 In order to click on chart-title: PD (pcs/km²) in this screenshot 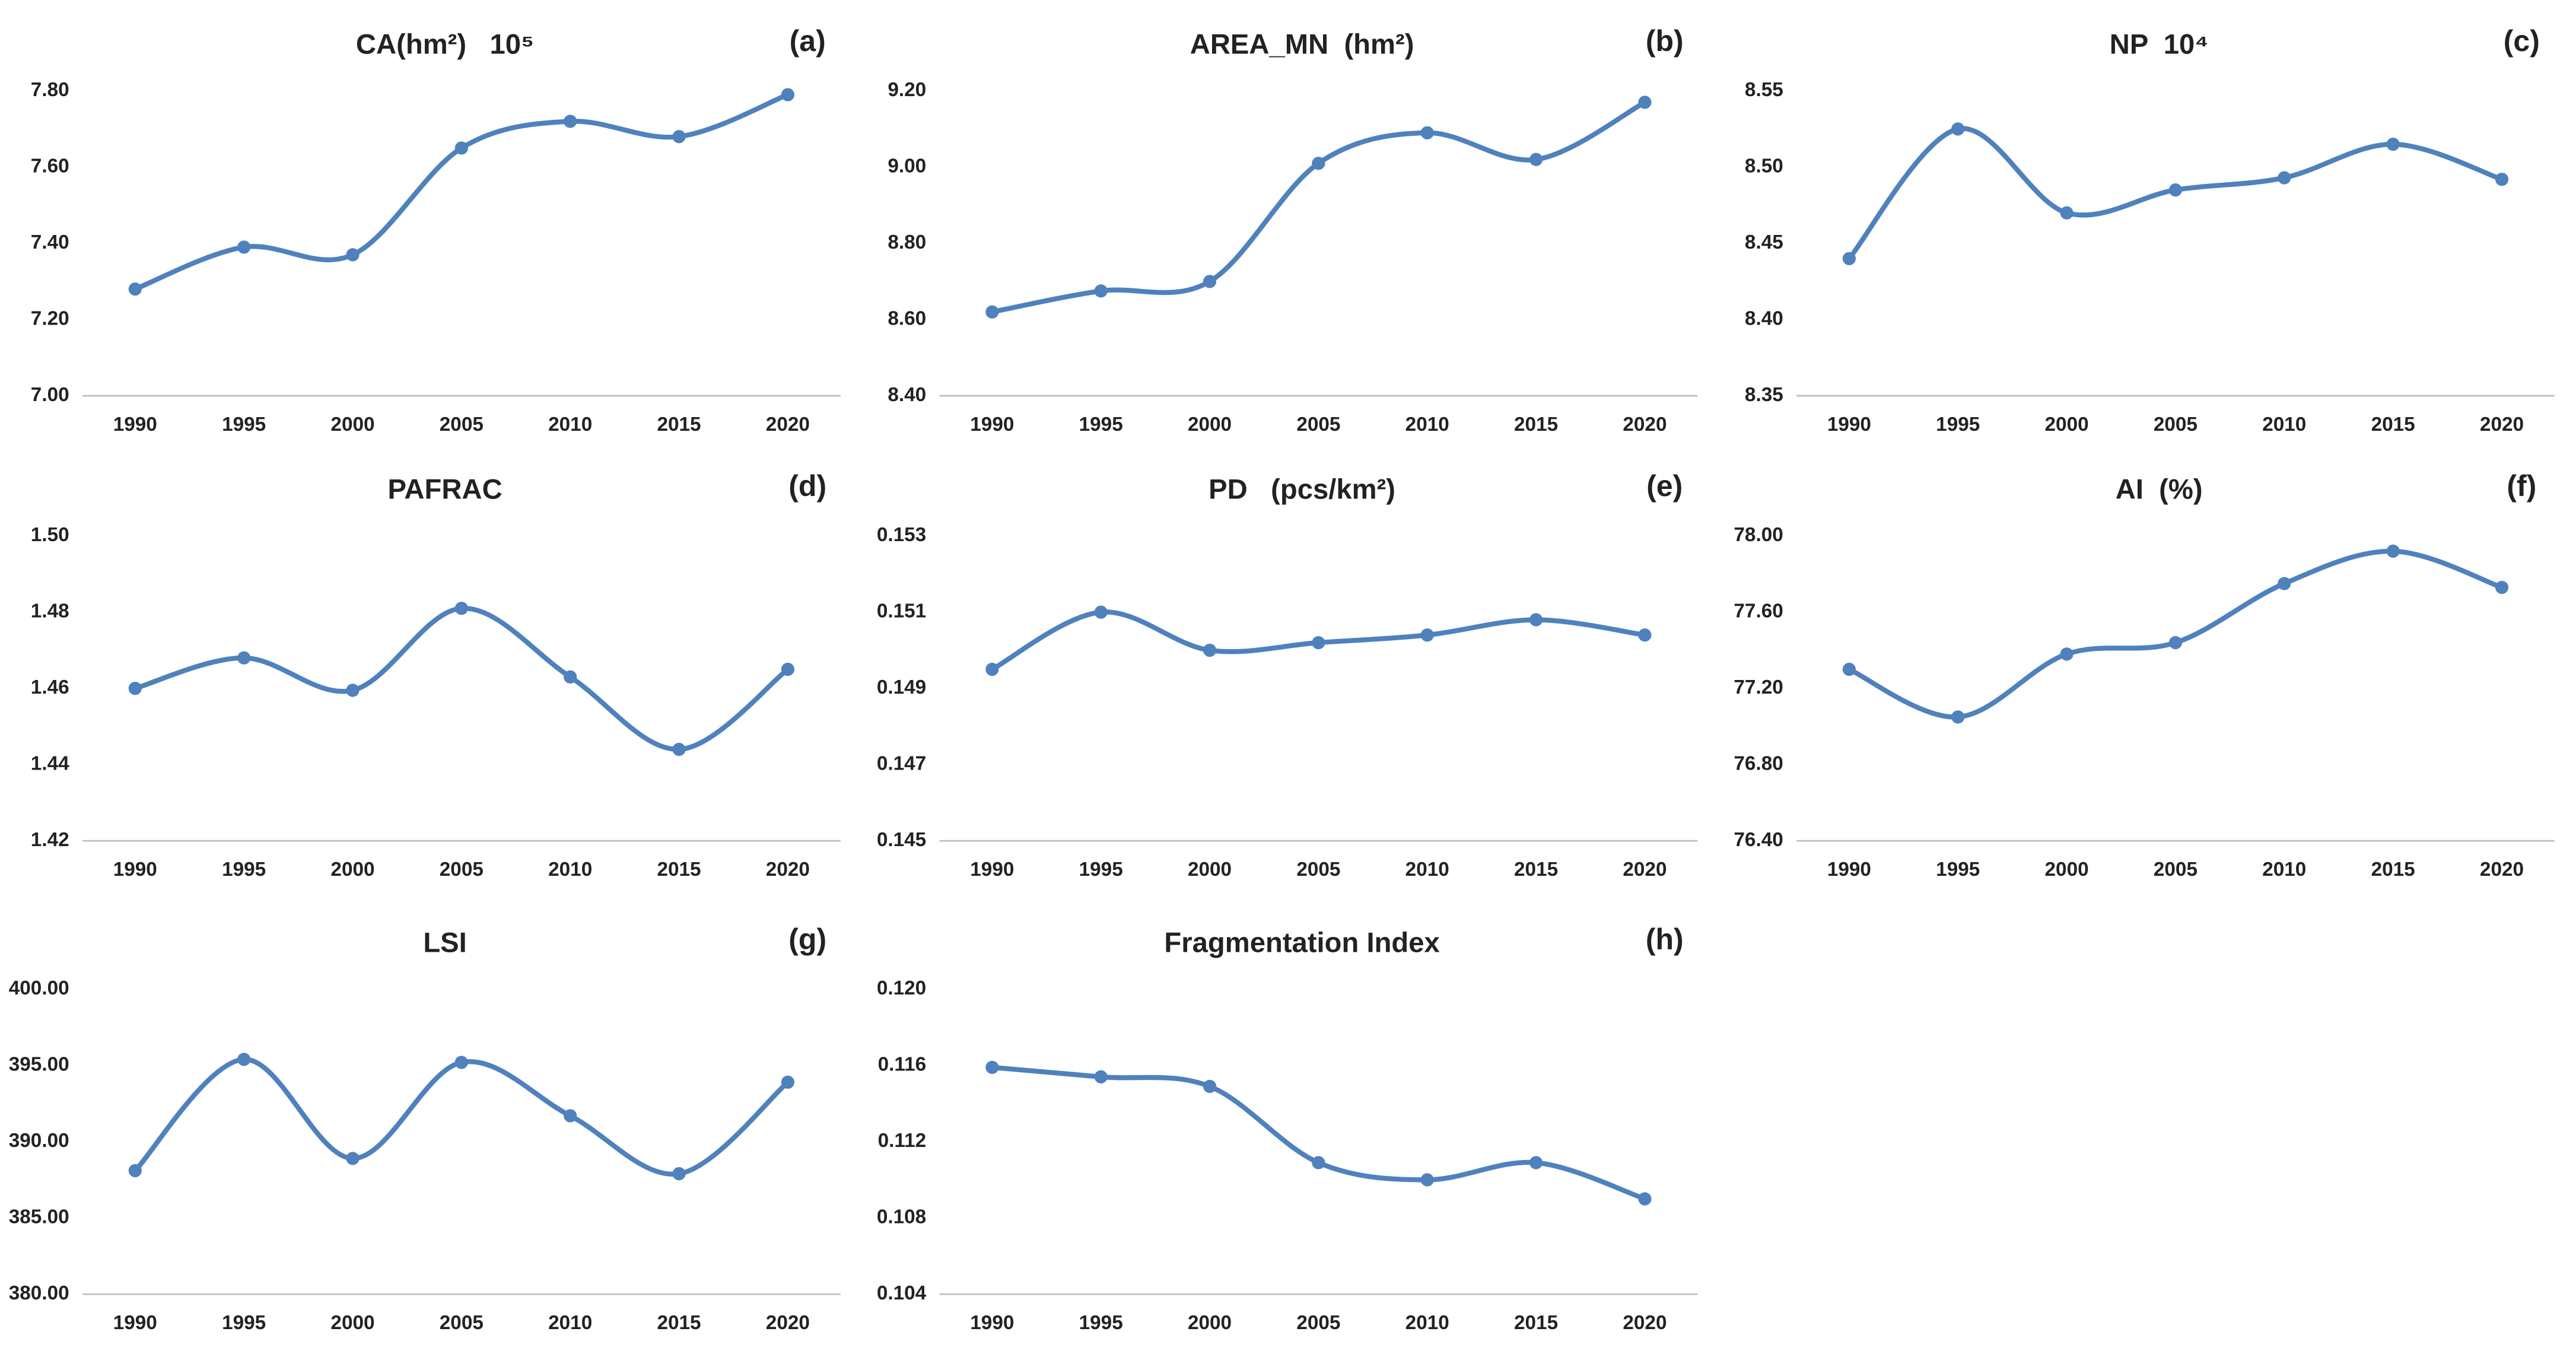, I will do `click(1302, 490)`.